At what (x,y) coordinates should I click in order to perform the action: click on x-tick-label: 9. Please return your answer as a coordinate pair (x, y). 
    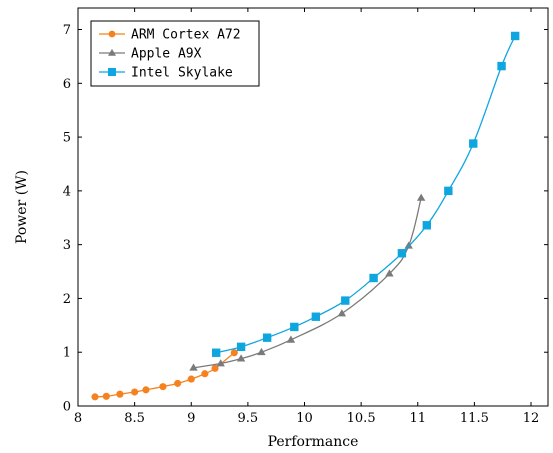
    Looking at the image, I should click on (191, 418).